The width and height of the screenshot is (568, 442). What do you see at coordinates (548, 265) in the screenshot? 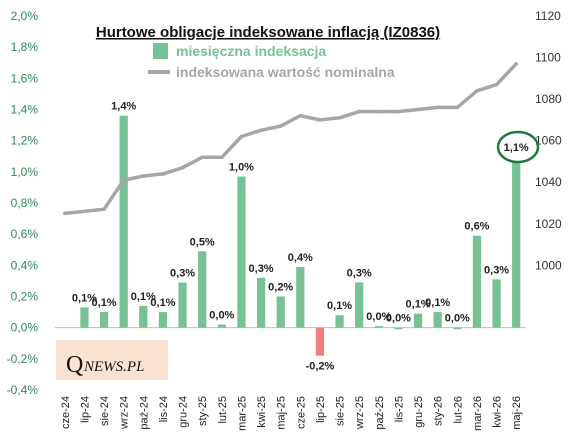
I see `y-right-tick-label: 1000` at bounding box center [548, 265].